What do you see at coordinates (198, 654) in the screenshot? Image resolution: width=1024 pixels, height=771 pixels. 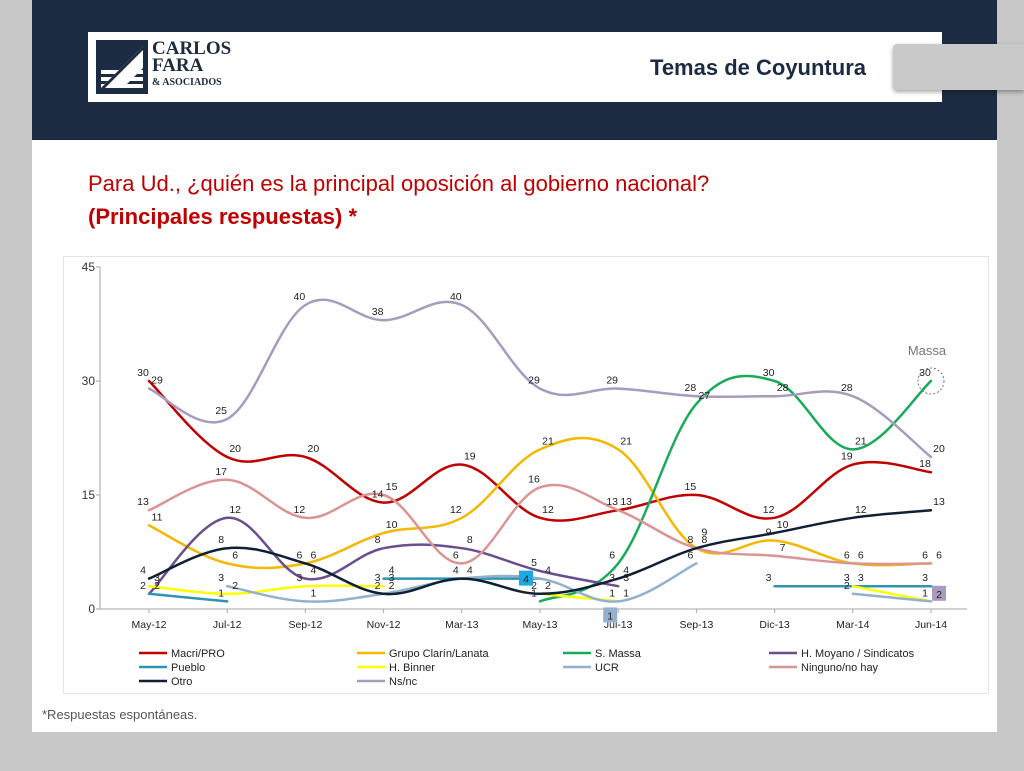 I see `legend-label: Macri/PRO` at bounding box center [198, 654].